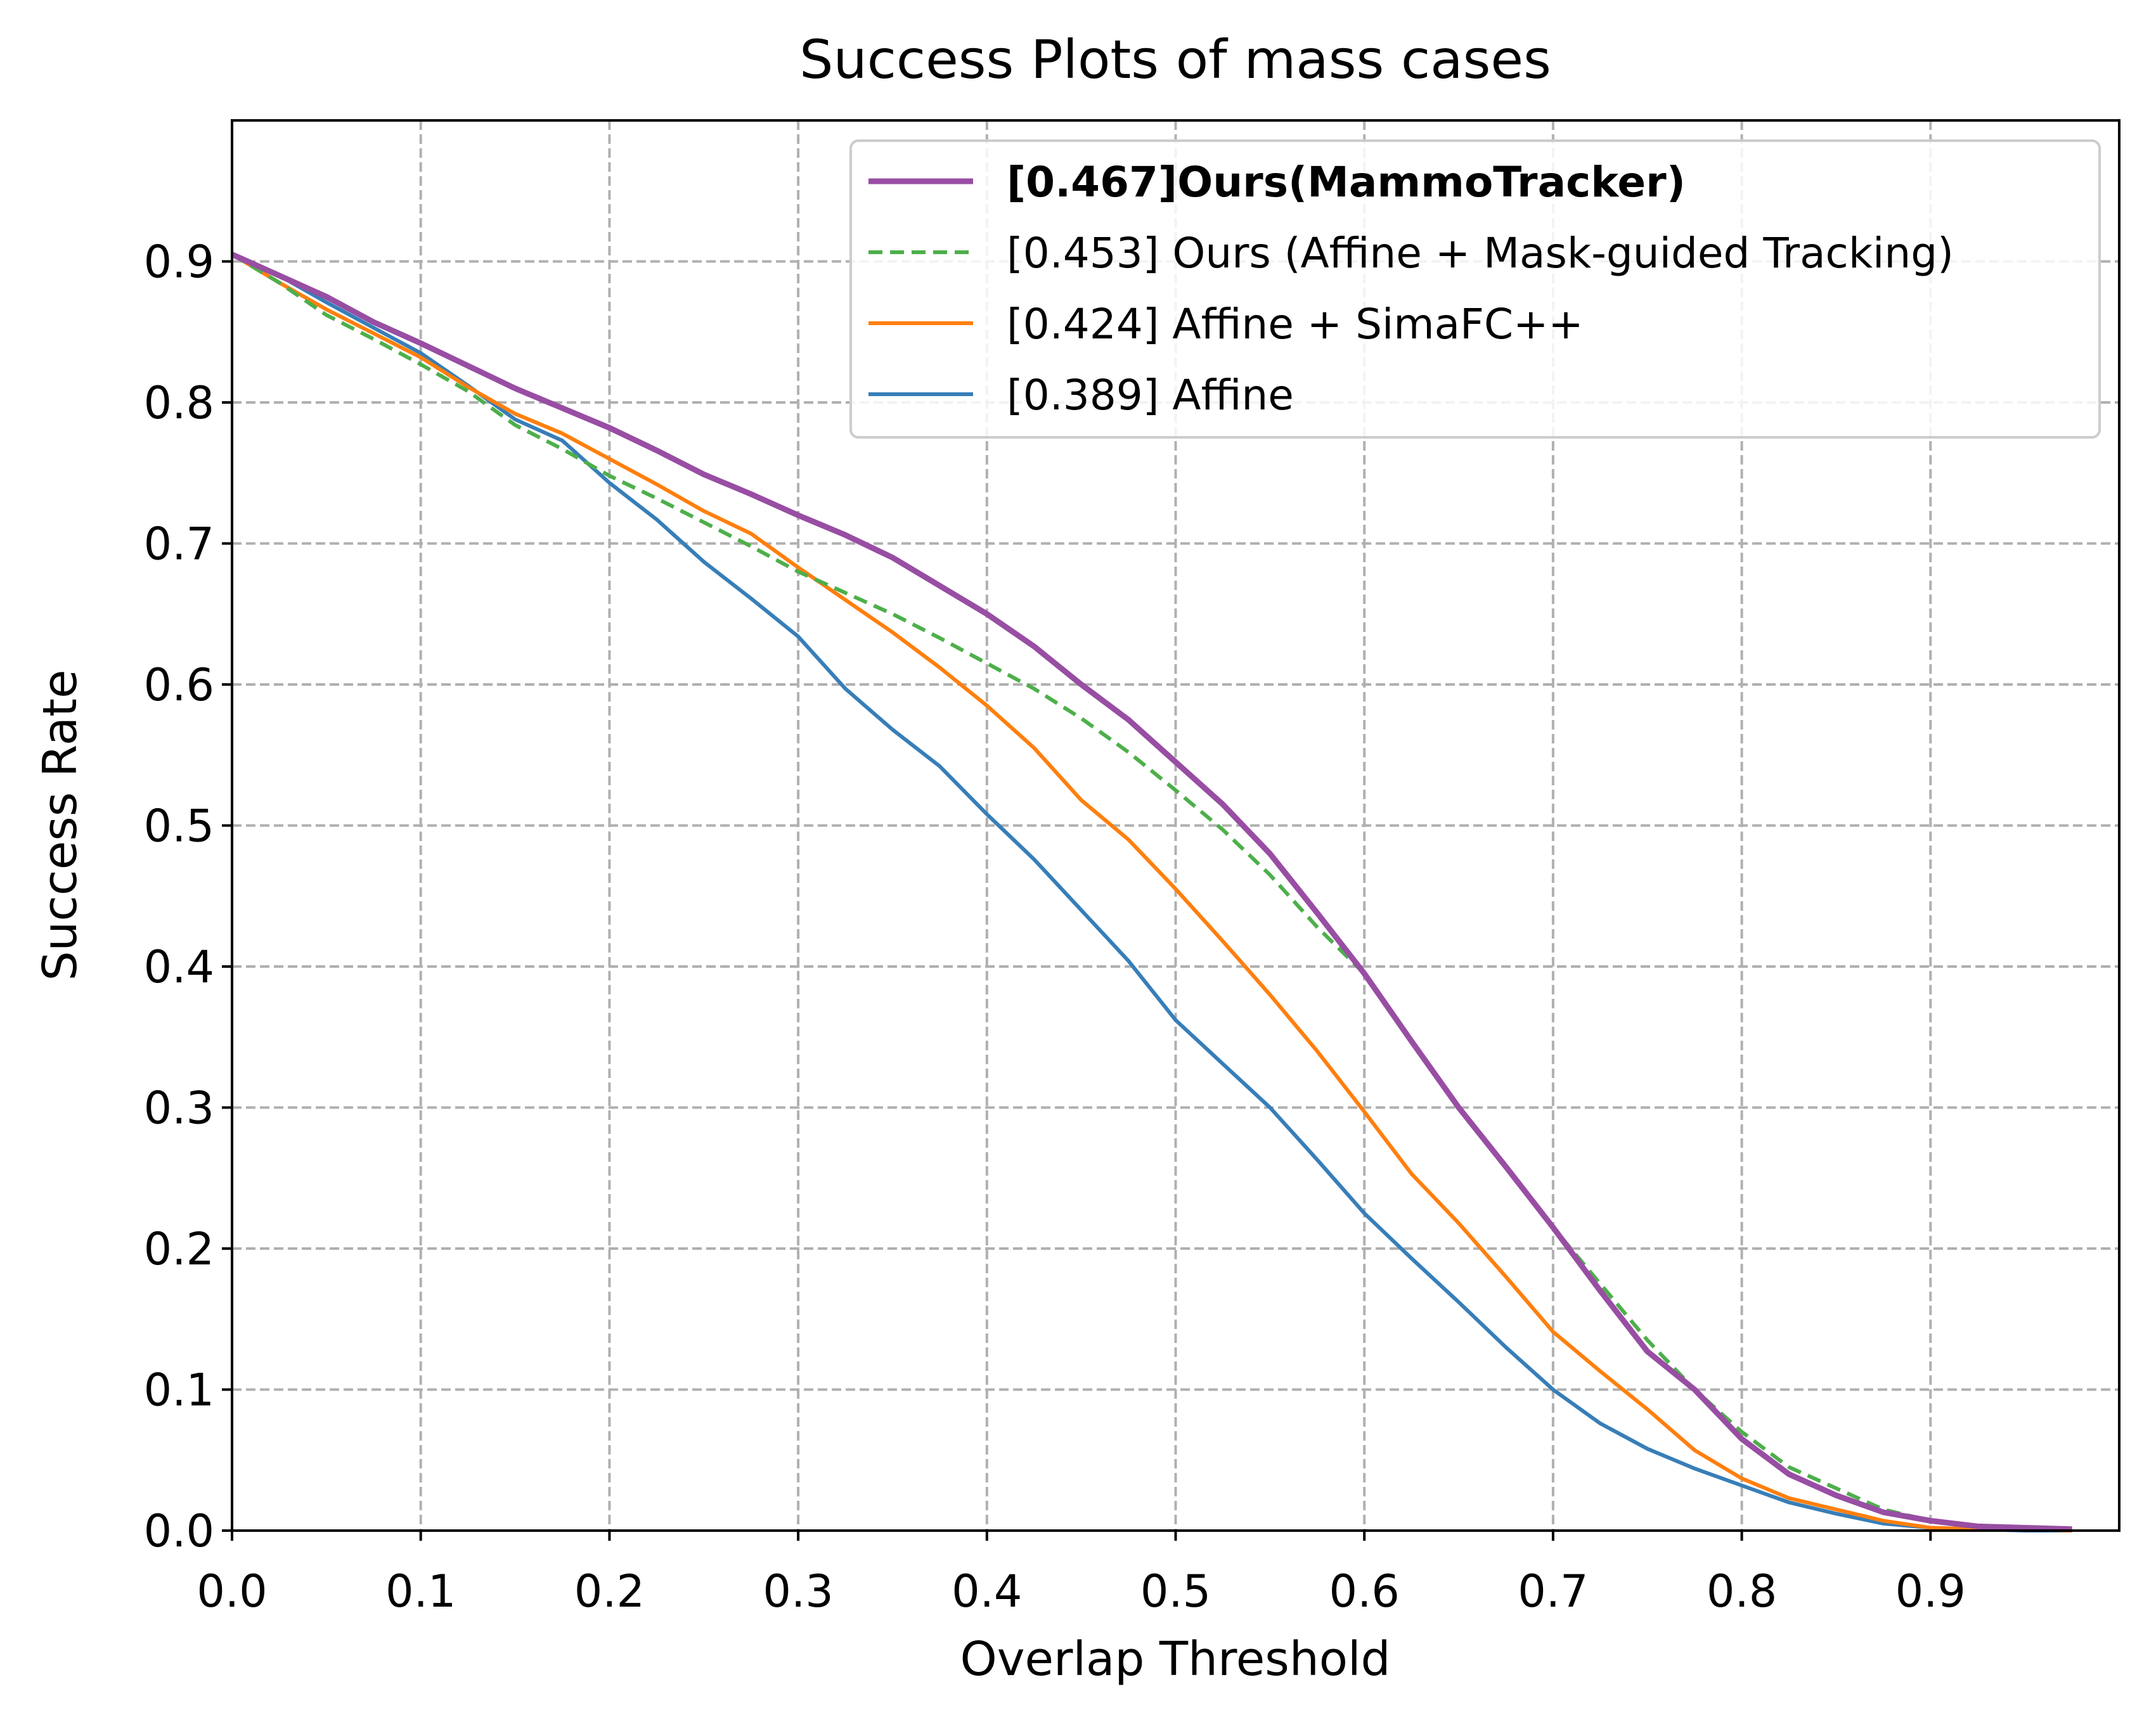  I want to click on y-tick-label: 0.2, so click(179, 1249).